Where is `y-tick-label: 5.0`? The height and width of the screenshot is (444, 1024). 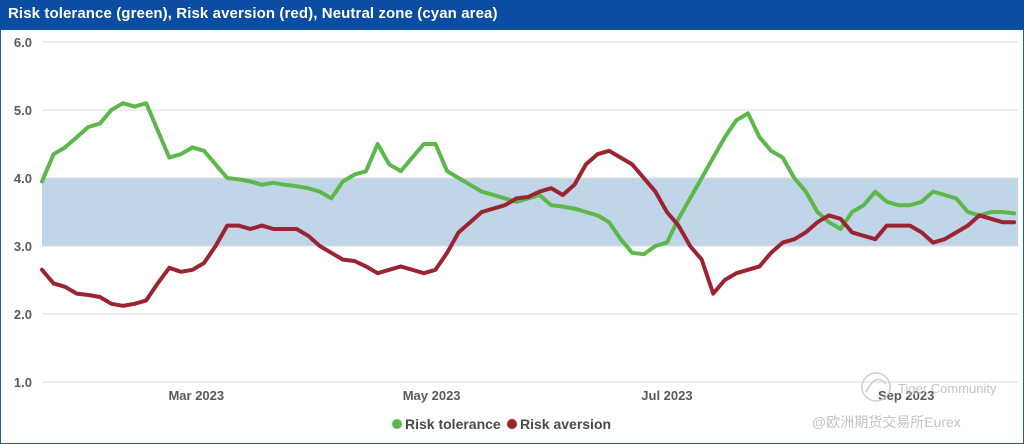
y-tick-label: 5.0 is located at coordinates (23, 110).